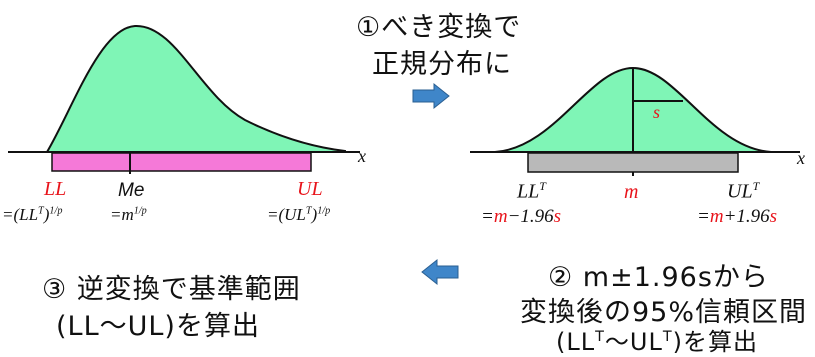 This screenshot has height=357, width=815. I want to click on left-arrow-icon, so click(440, 272).